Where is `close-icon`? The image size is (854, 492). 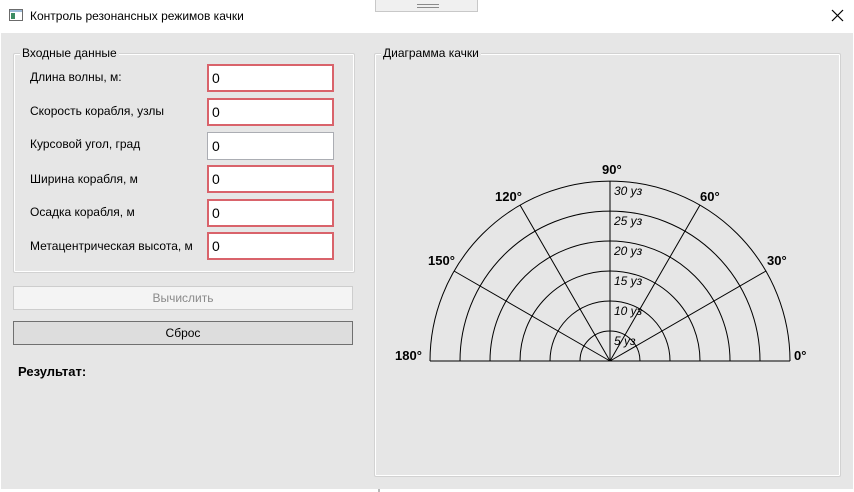 close-icon is located at coordinates (837, 15).